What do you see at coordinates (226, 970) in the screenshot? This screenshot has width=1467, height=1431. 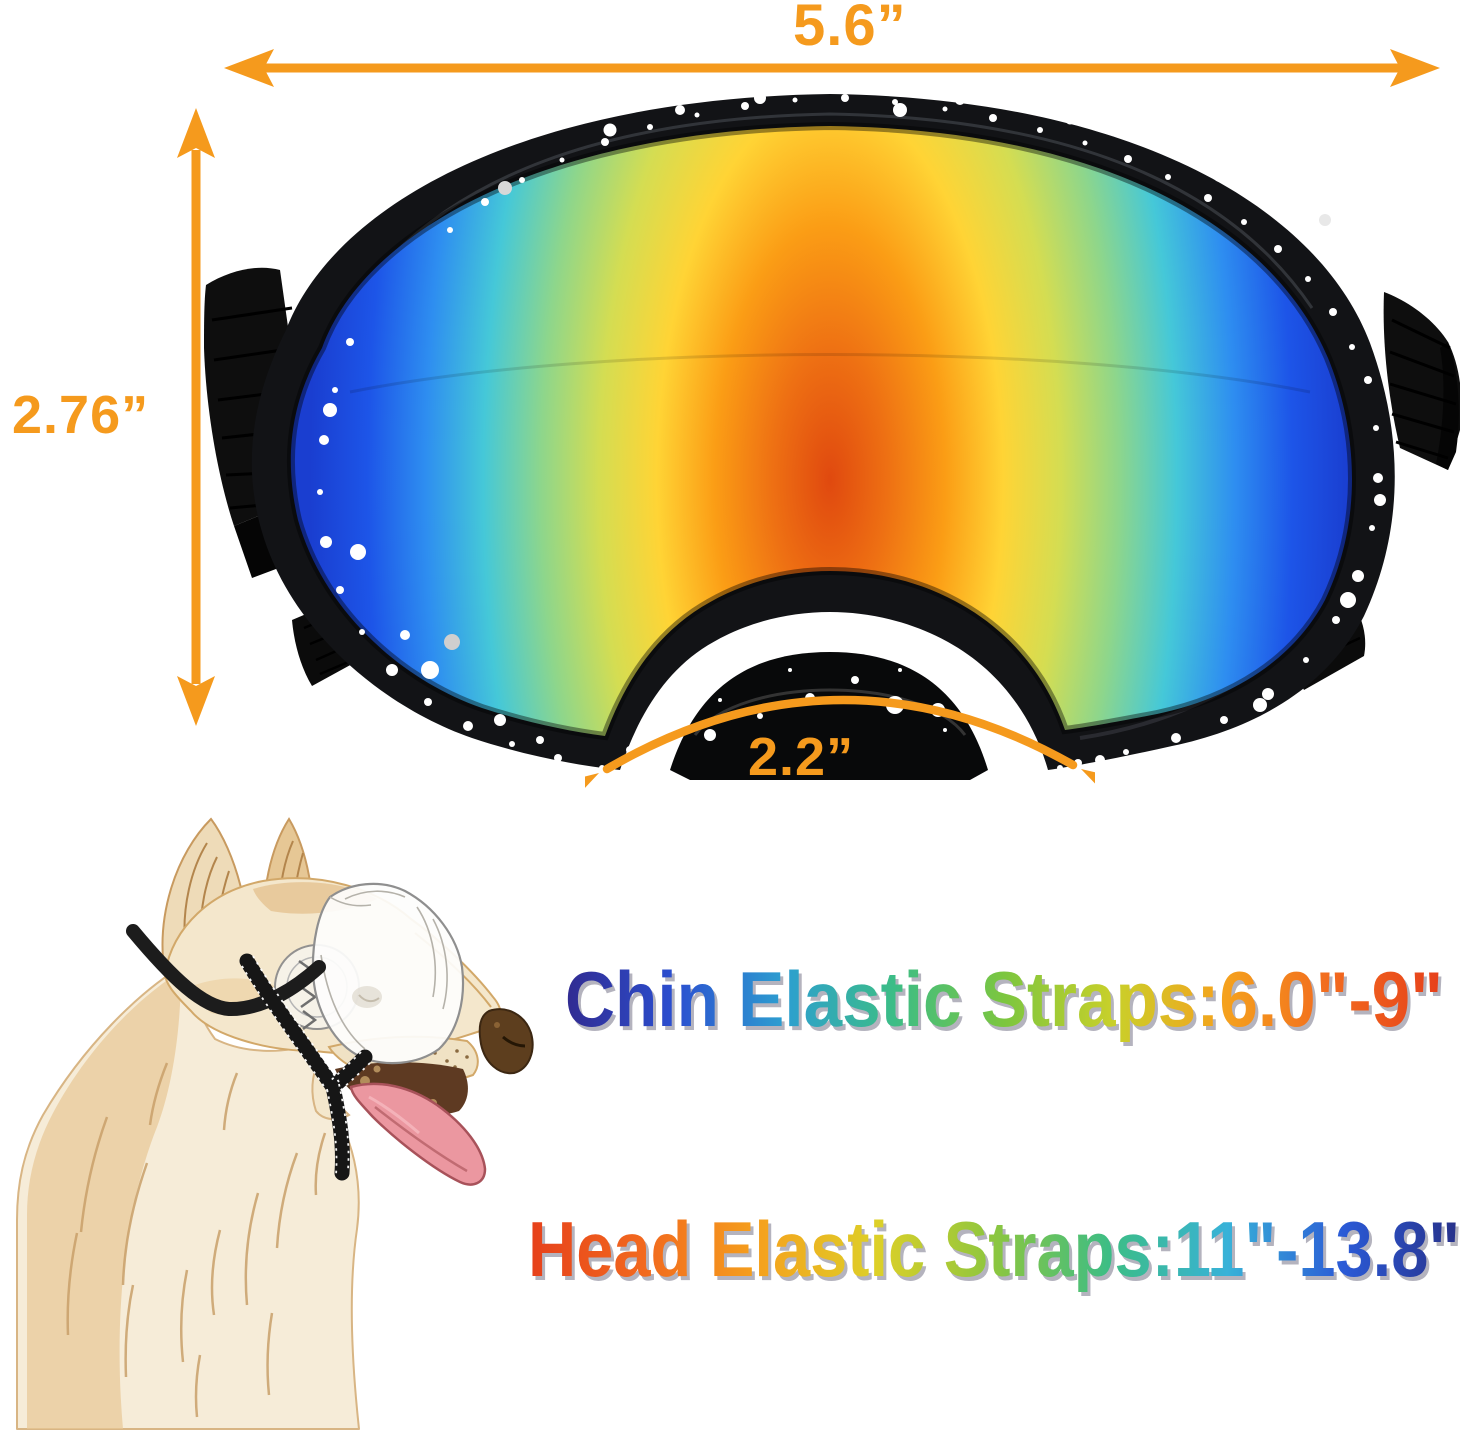 I see `head-strap` at bounding box center [226, 970].